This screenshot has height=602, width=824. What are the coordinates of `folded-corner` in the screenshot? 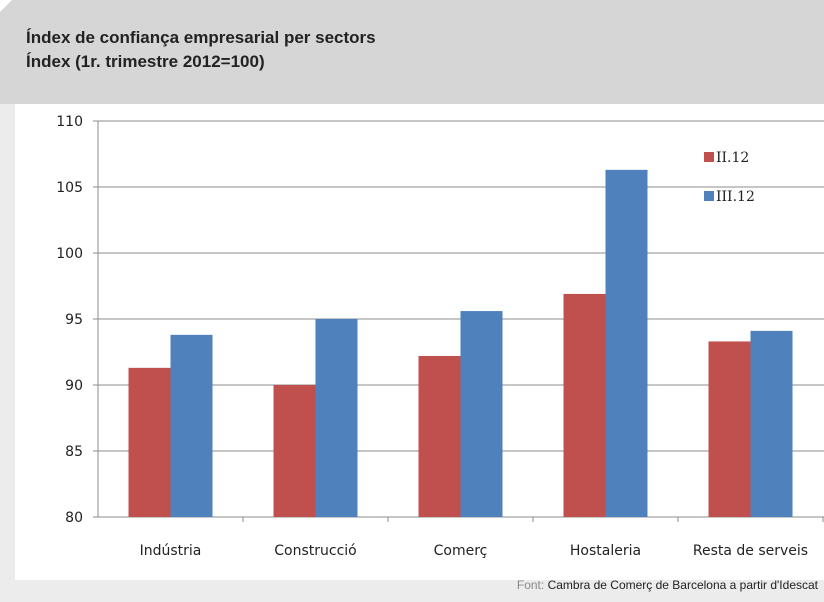 It's located at (6, 6).